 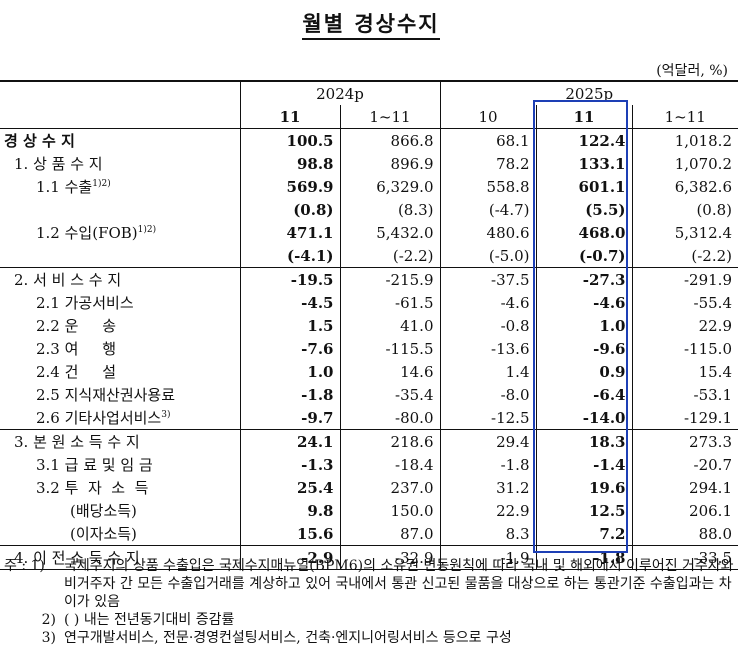 What do you see at coordinates (369, 510) in the screenshot?
I see `table-row: (배당소득) 9.8 150.0 22.9 12.5 206.1` at bounding box center [369, 510].